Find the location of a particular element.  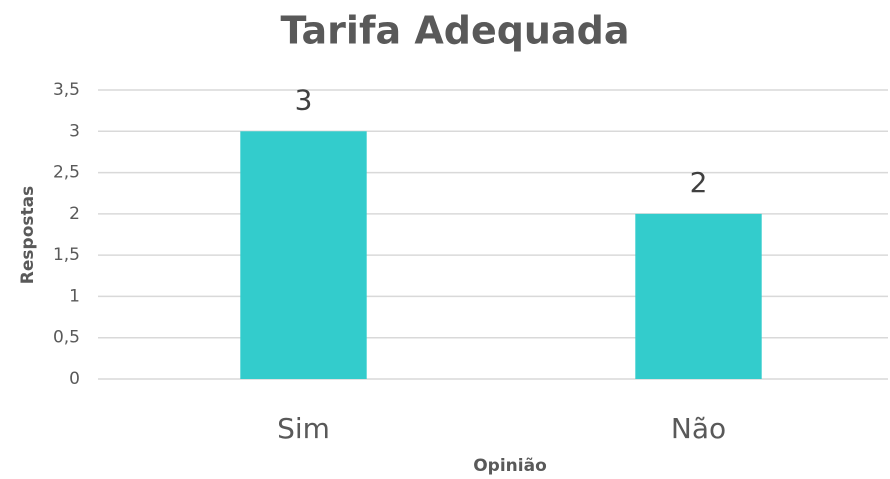

y-tick-label: 1 is located at coordinates (74, 296).